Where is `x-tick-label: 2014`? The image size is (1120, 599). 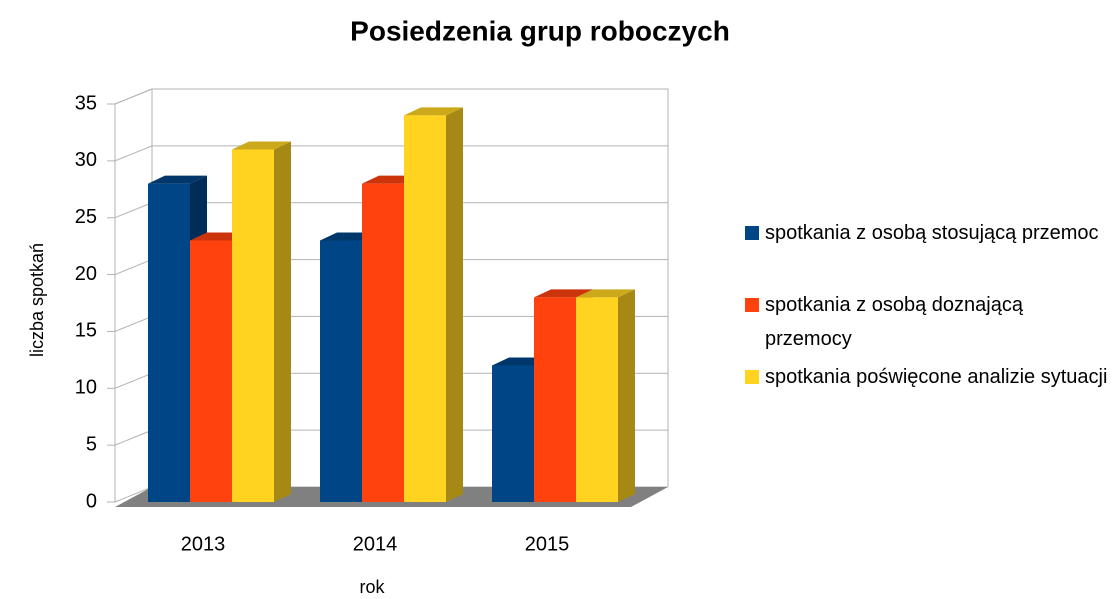
x-tick-label: 2014 is located at coordinates (375, 544).